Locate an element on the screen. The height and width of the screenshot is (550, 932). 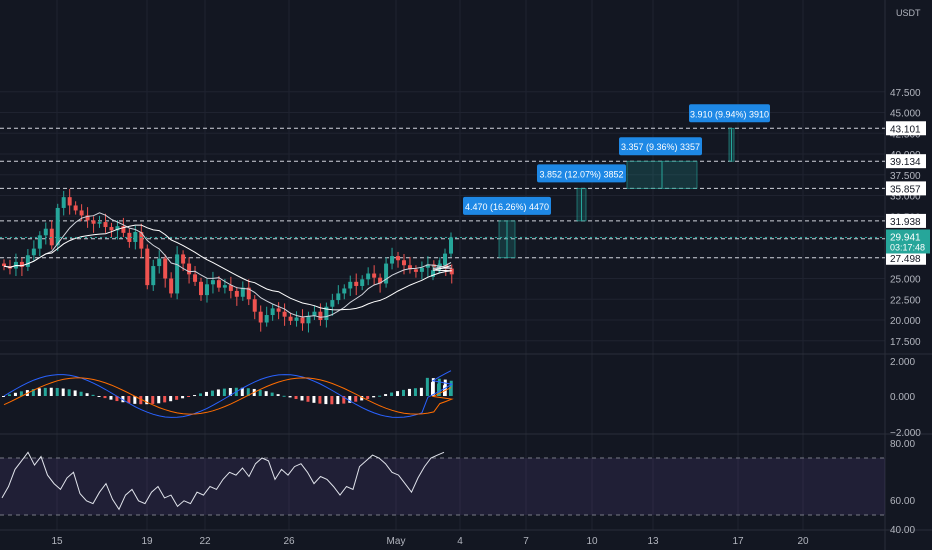
range-label-2: 3.357 (9.36%) 3357 is located at coordinates (660, 147).